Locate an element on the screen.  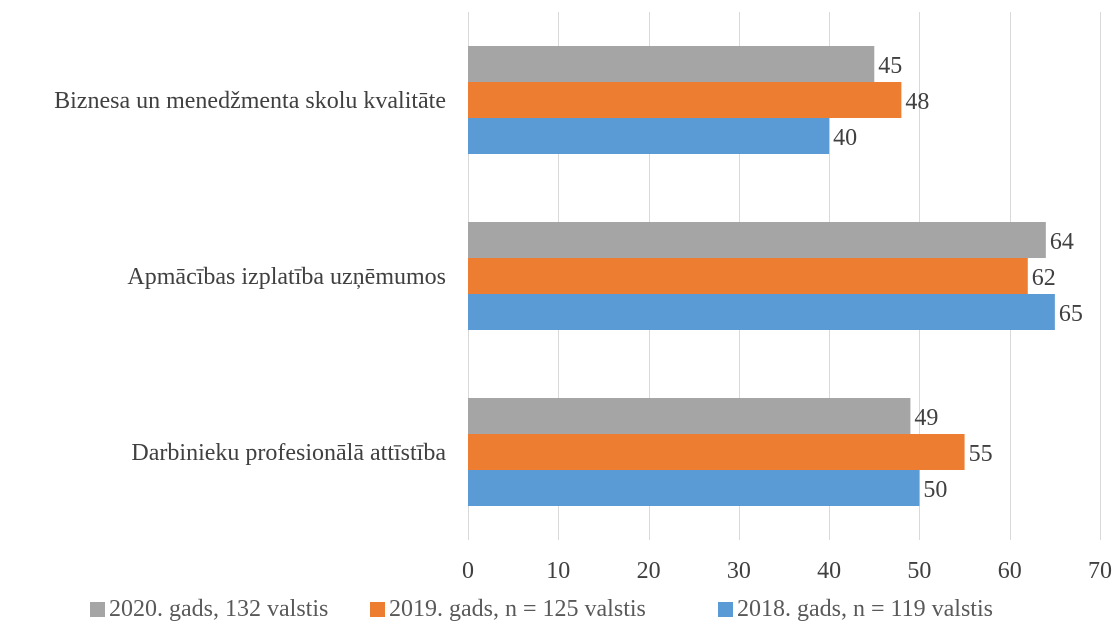
legend-item: 2020. gads, 132 valstis is located at coordinates (209, 609).